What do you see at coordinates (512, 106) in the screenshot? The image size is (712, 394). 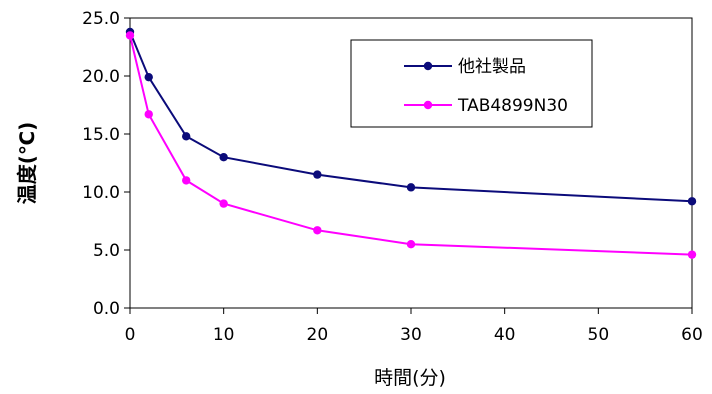 I see `legend-label: TAB4899N30` at bounding box center [512, 106].